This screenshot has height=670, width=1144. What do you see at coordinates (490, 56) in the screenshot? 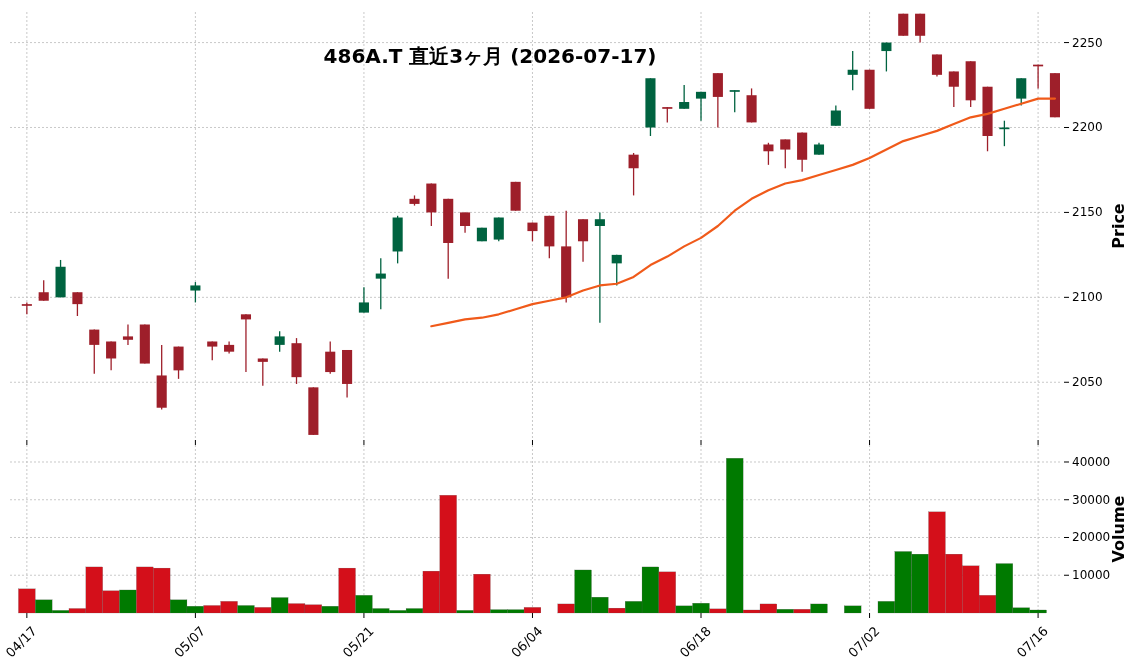
I see `text: 486A.T 直近3ヶ月 (2026-07-17)` at bounding box center [490, 56].